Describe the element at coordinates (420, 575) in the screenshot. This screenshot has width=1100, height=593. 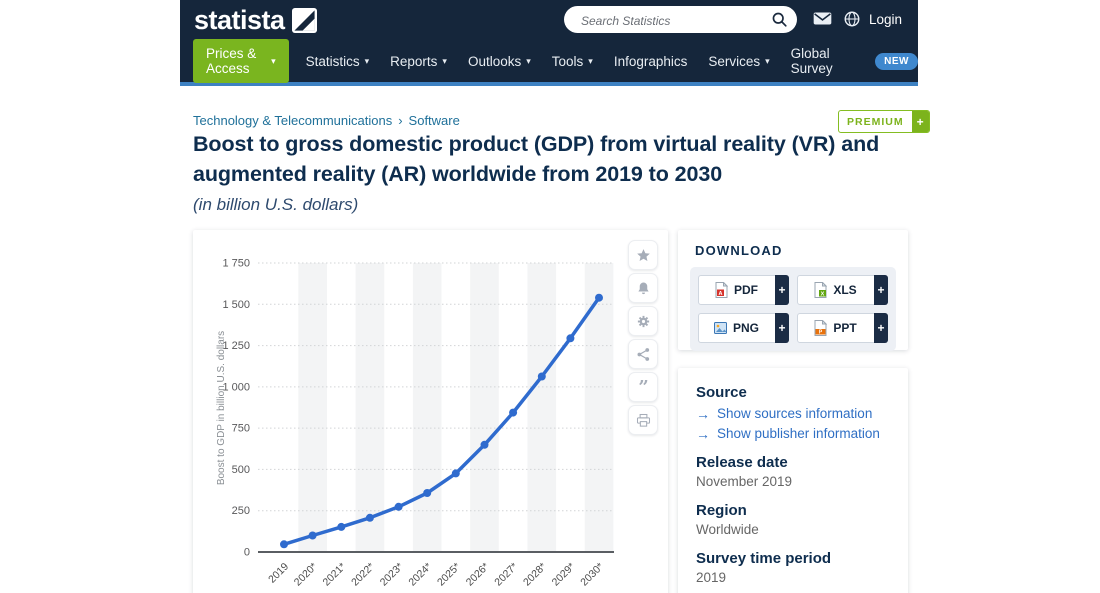
I see `x-tick-label: 2024*` at that location.